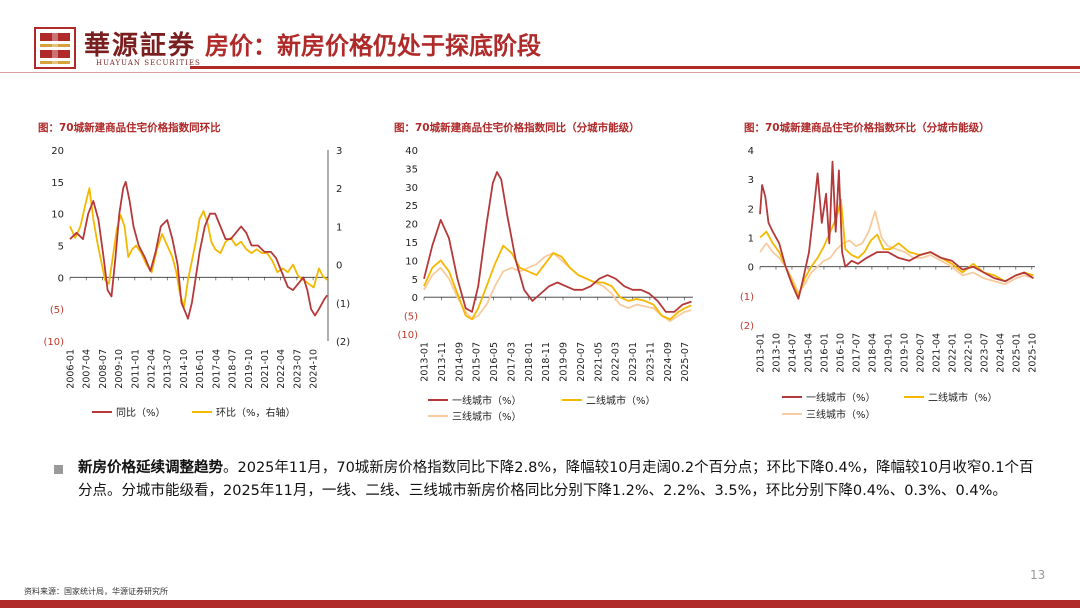 This screenshot has width=1080, height=608. What do you see at coordinates (216, 369) in the screenshot?
I see `x-tick-label: 2017-04` at bounding box center [216, 369].